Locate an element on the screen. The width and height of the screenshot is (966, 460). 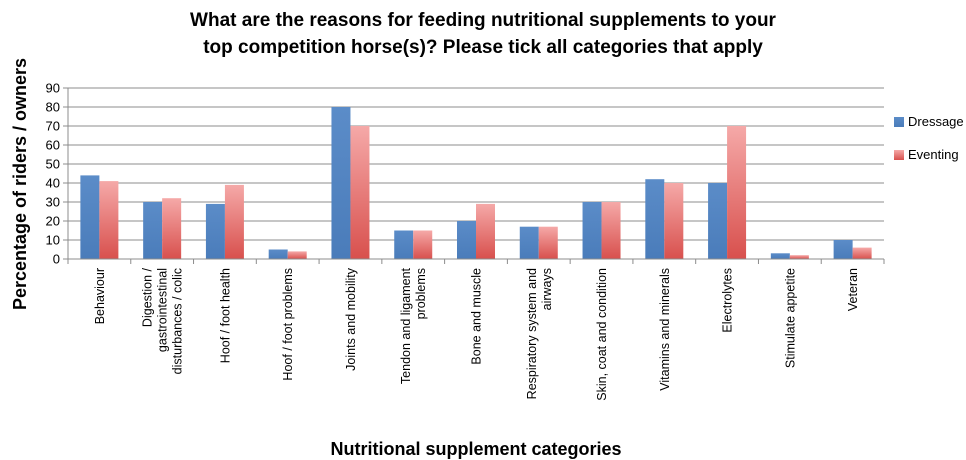
x-category-label-line: Behaviour is located at coordinates (100, 296).